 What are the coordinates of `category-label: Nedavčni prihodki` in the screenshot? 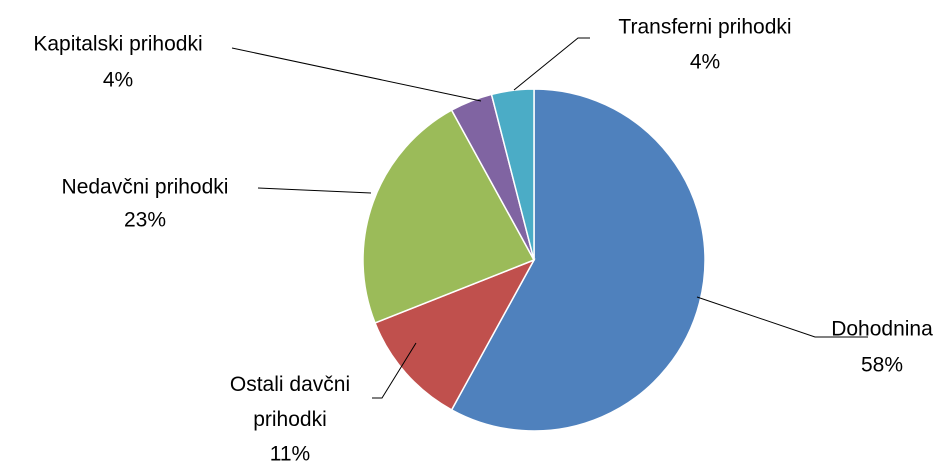 It's located at (145, 187).